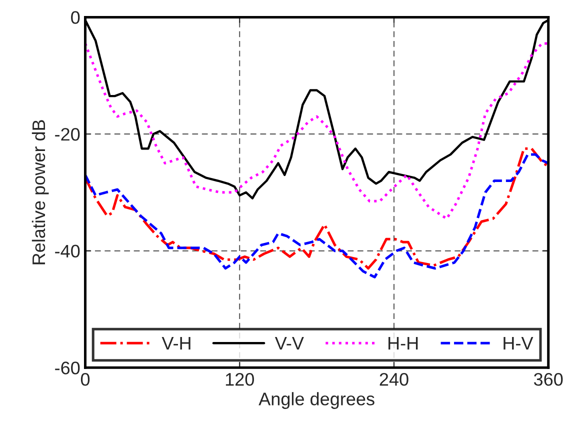 The height and width of the screenshot is (430, 576). Describe the element at coordinates (316, 400) in the screenshot. I see `x-axis-title: Angle degrees` at that location.